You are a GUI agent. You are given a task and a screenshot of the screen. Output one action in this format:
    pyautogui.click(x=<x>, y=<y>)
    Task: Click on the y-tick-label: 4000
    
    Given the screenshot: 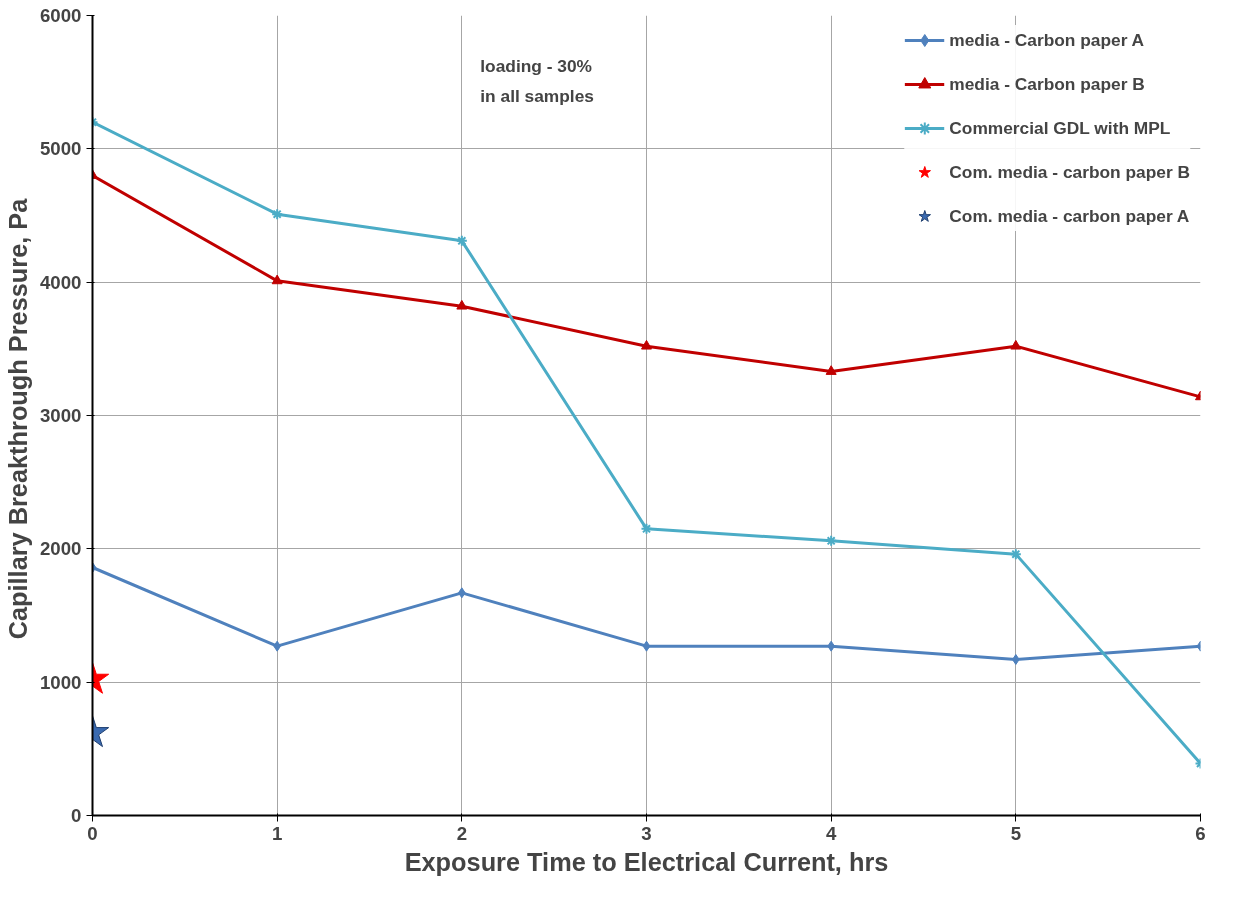 What is the action you would take?
    pyautogui.click(x=61, y=282)
    